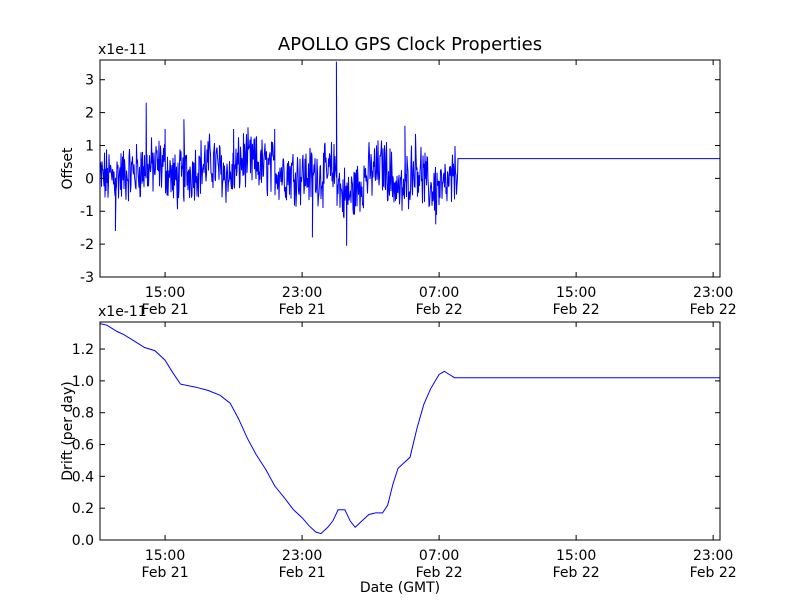 Image resolution: width=800 pixels, height=600 pixels. I want to click on y-tick-label: 0.0, so click(83, 541).